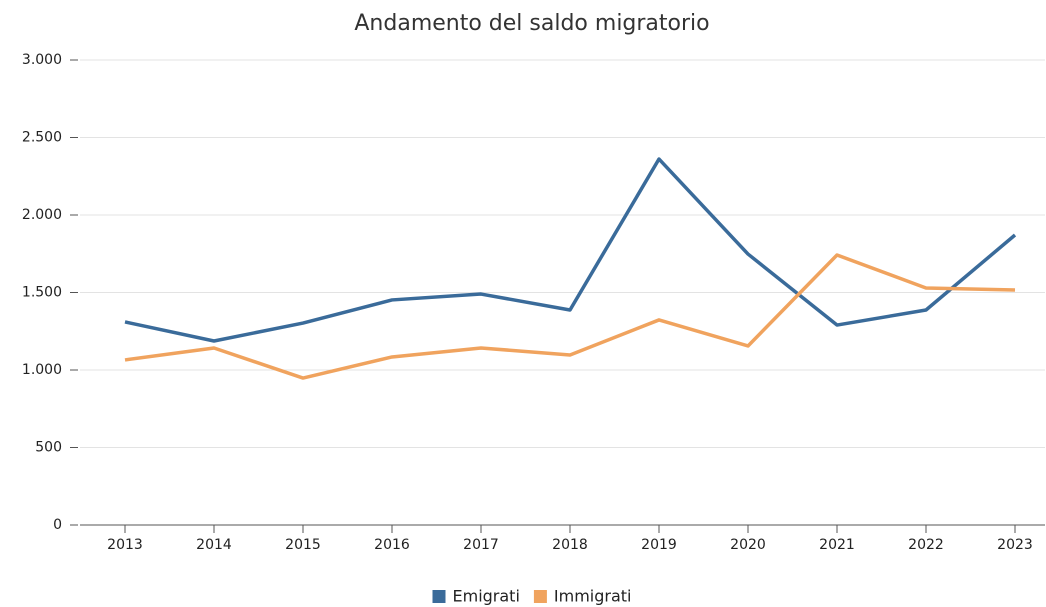 This screenshot has height=607, width=1046. Describe the element at coordinates (593, 596) in the screenshot. I see `legend-label: Immigrati` at that location.